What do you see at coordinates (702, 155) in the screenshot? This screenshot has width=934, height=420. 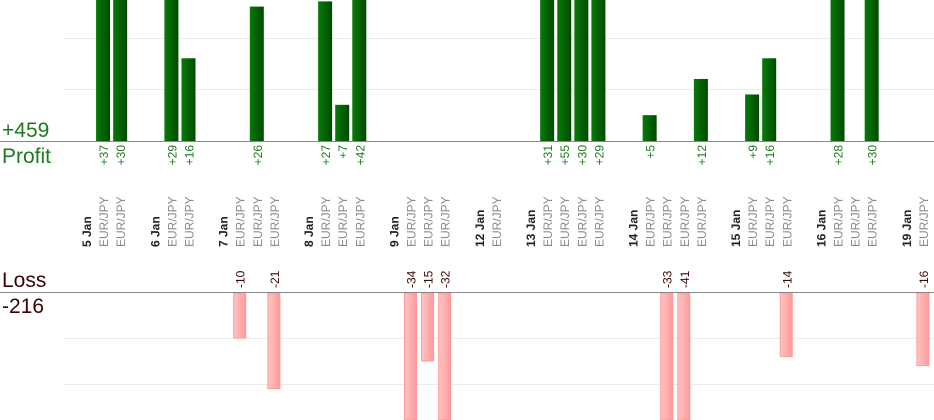 I see `profit-value-label: +12` at bounding box center [702, 155].